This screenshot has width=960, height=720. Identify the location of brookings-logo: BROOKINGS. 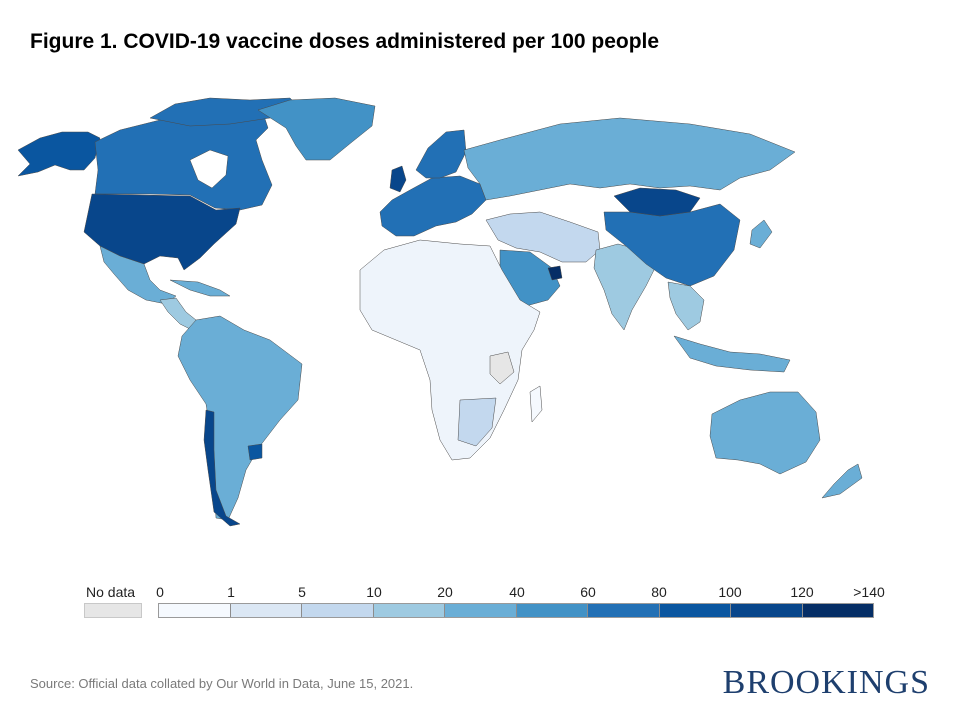
(826, 682).